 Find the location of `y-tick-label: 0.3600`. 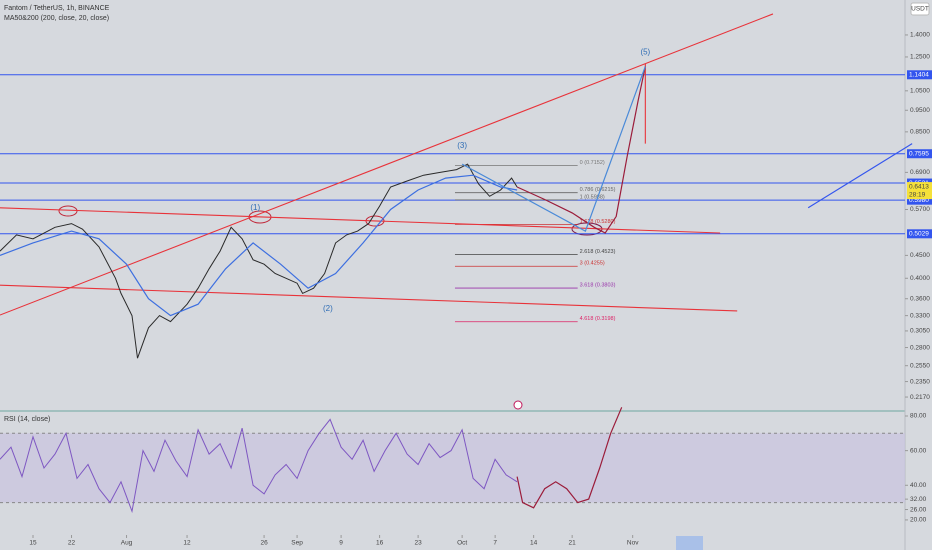

y-tick-label: 0.3600 is located at coordinates (920, 298).